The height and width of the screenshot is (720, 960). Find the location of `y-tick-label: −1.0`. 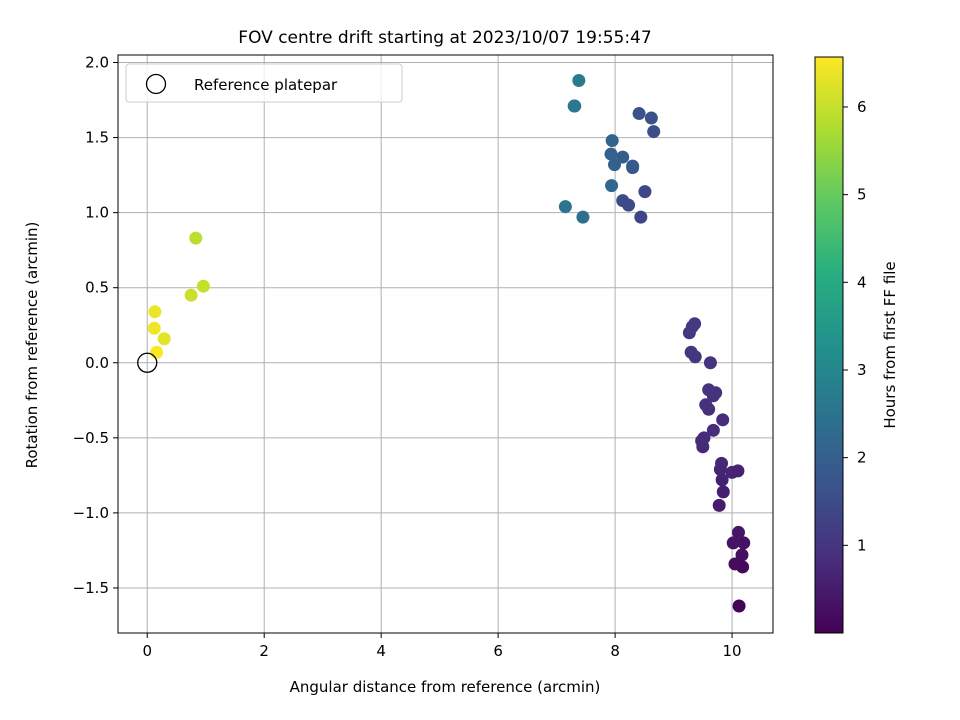

y-tick-label: −1.0 is located at coordinates (91, 513).